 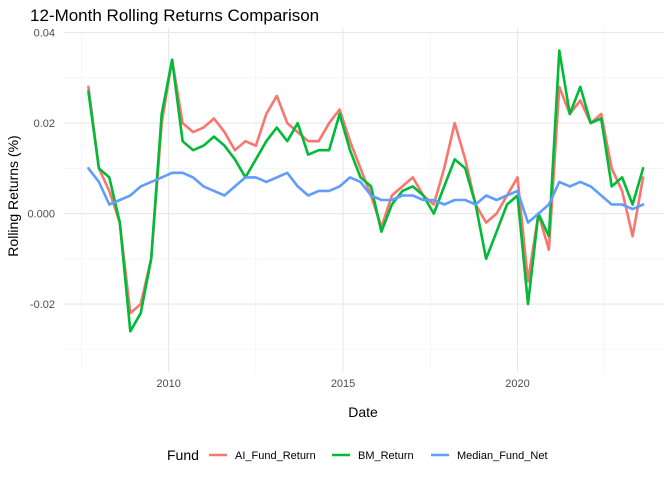 I want to click on series-line-median-fund-net, so click(x=366, y=195).